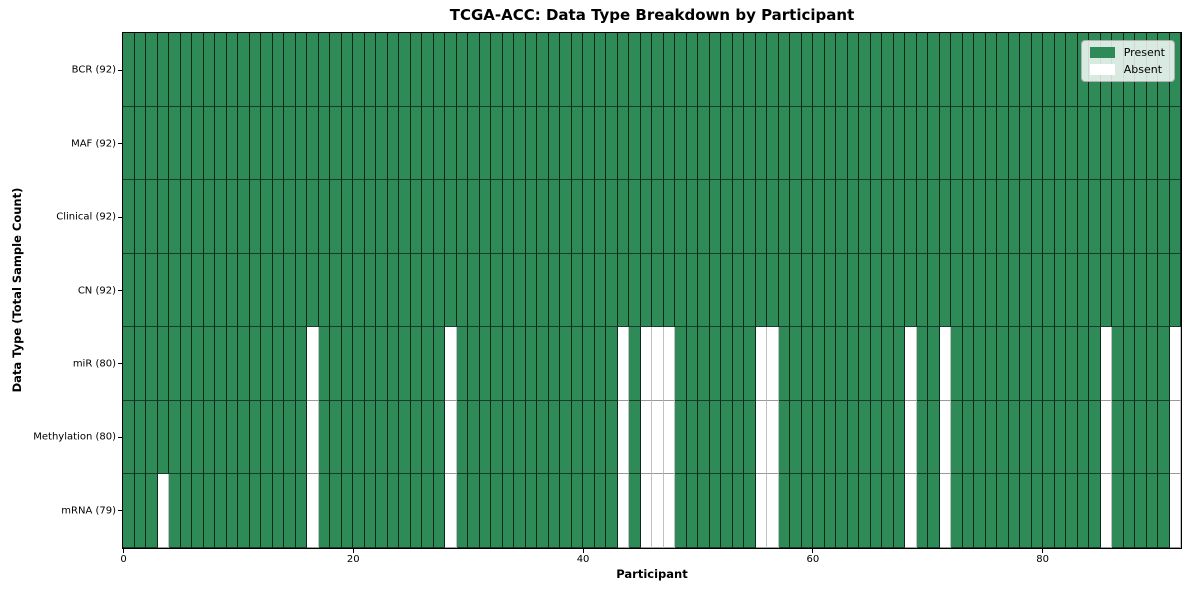  I want to click on legend-item-present: Present, so click(1127, 52).